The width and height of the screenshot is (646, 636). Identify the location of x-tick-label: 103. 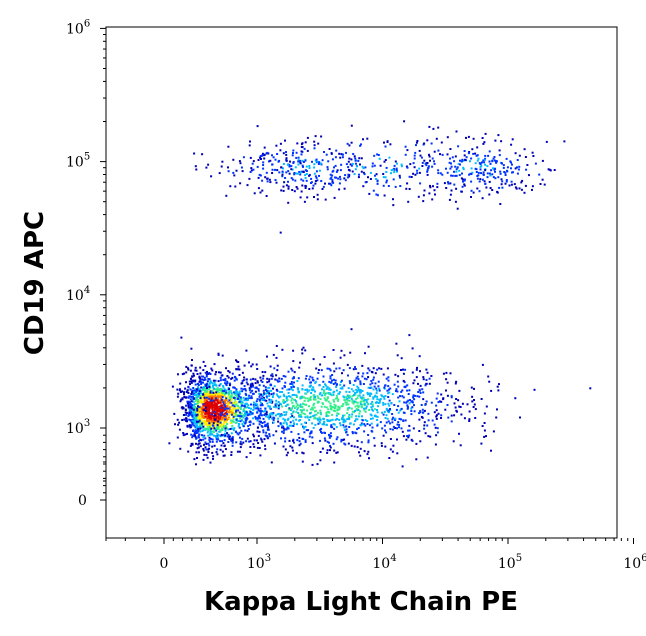
(259, 562).